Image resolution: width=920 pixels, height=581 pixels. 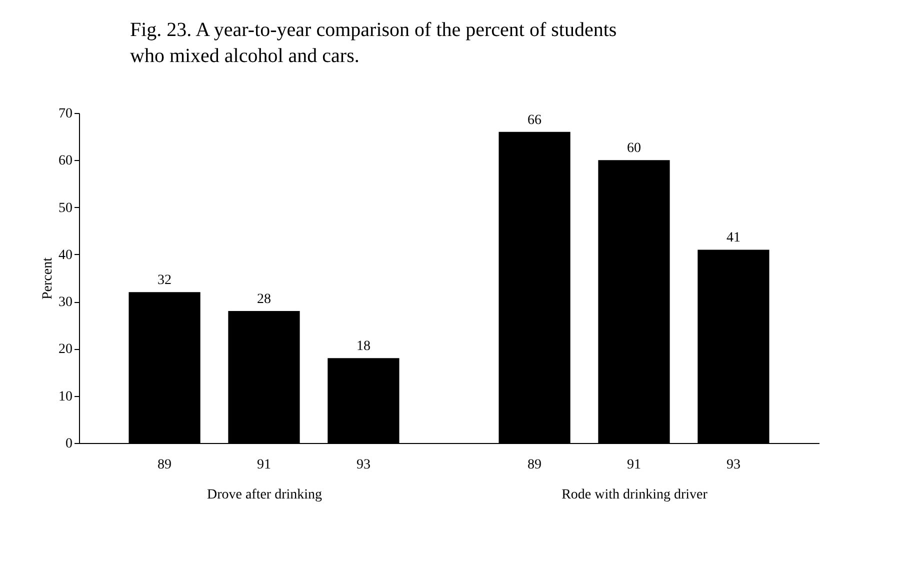 I want to click on y-tick-label: 70, so click(x=65, y=114).